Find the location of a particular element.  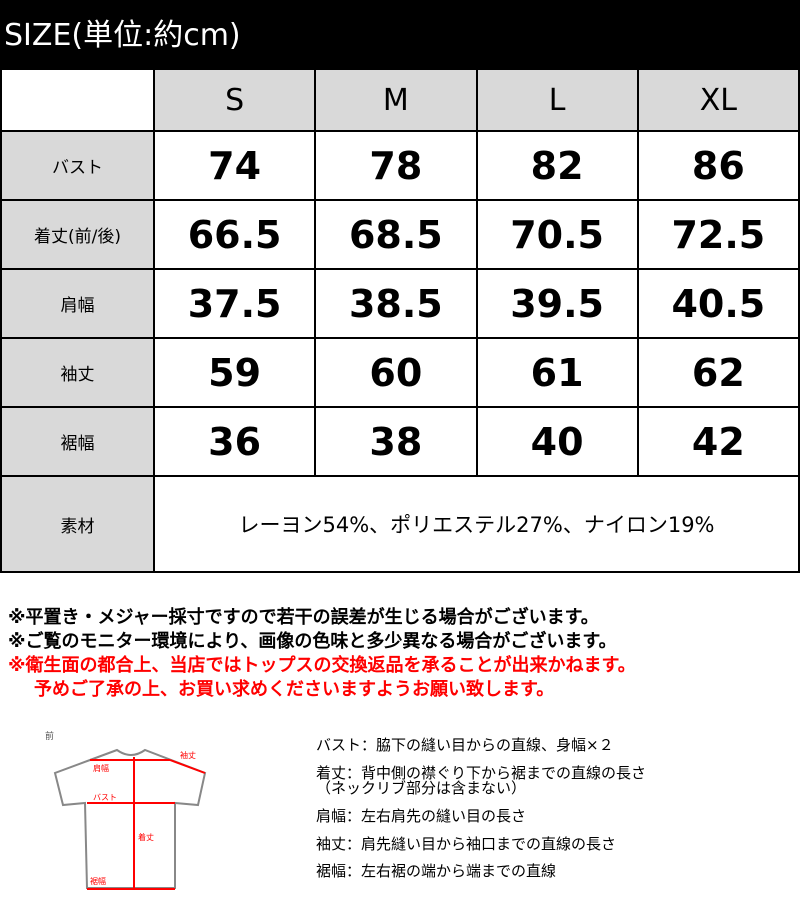

table-row: 肩幅 37.5 38.5 39.5 40.5 is located at coordinates (400, 303).